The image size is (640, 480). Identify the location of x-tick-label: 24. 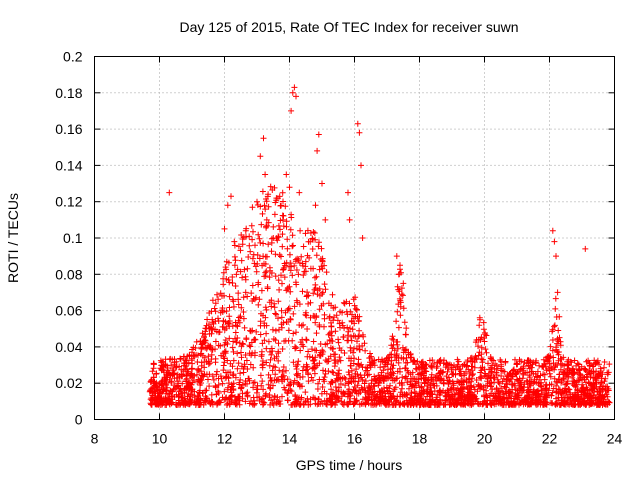
(615, 439).